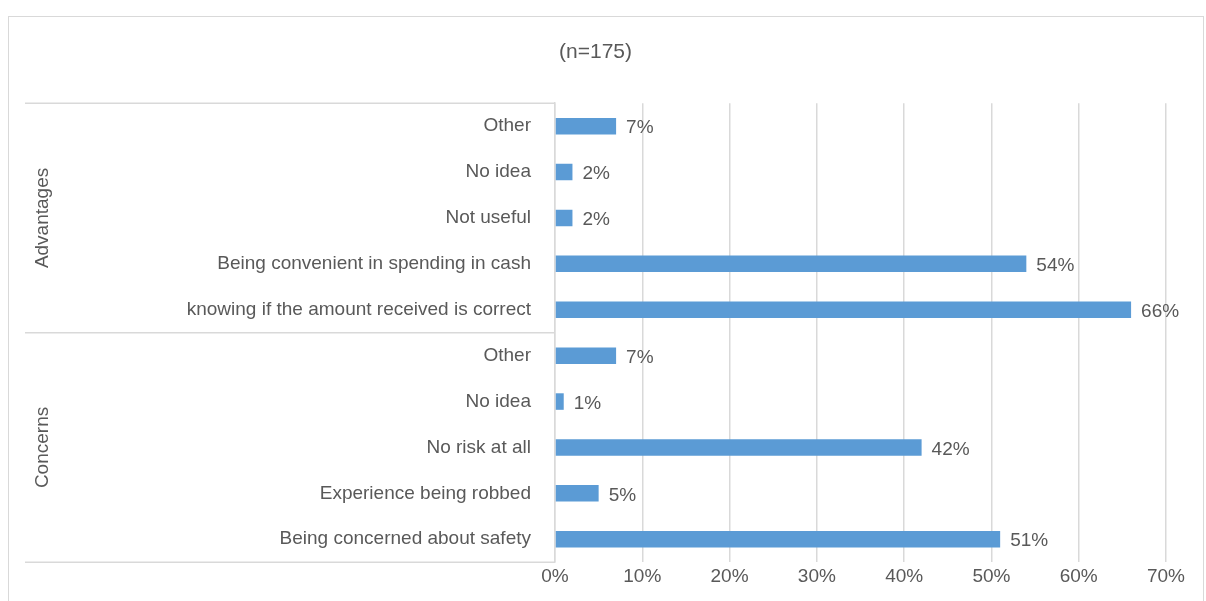 Image resolution: width=1206 pixels, height=601 pixels. Describe the element at coordinates (425, 492) in the screenshot. I see `y-tick-label: Experience being robbed` at that location.